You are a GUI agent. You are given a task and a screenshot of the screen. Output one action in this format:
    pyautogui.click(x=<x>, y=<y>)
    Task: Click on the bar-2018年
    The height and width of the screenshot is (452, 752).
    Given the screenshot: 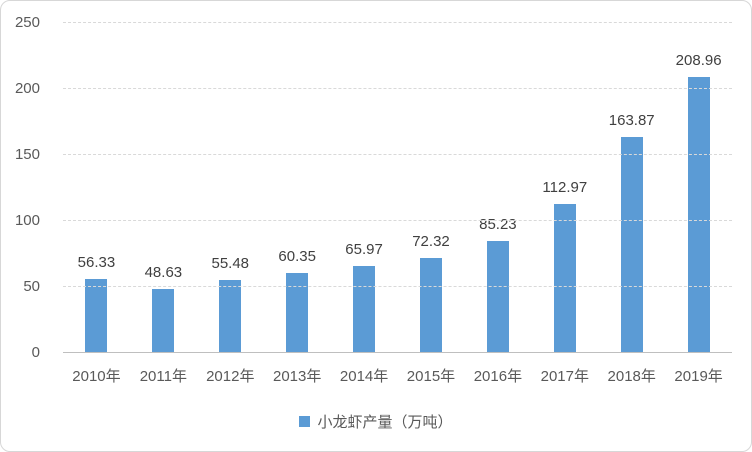 What is the action you would take?
    pyautogui.click(x=631, y=244)
    